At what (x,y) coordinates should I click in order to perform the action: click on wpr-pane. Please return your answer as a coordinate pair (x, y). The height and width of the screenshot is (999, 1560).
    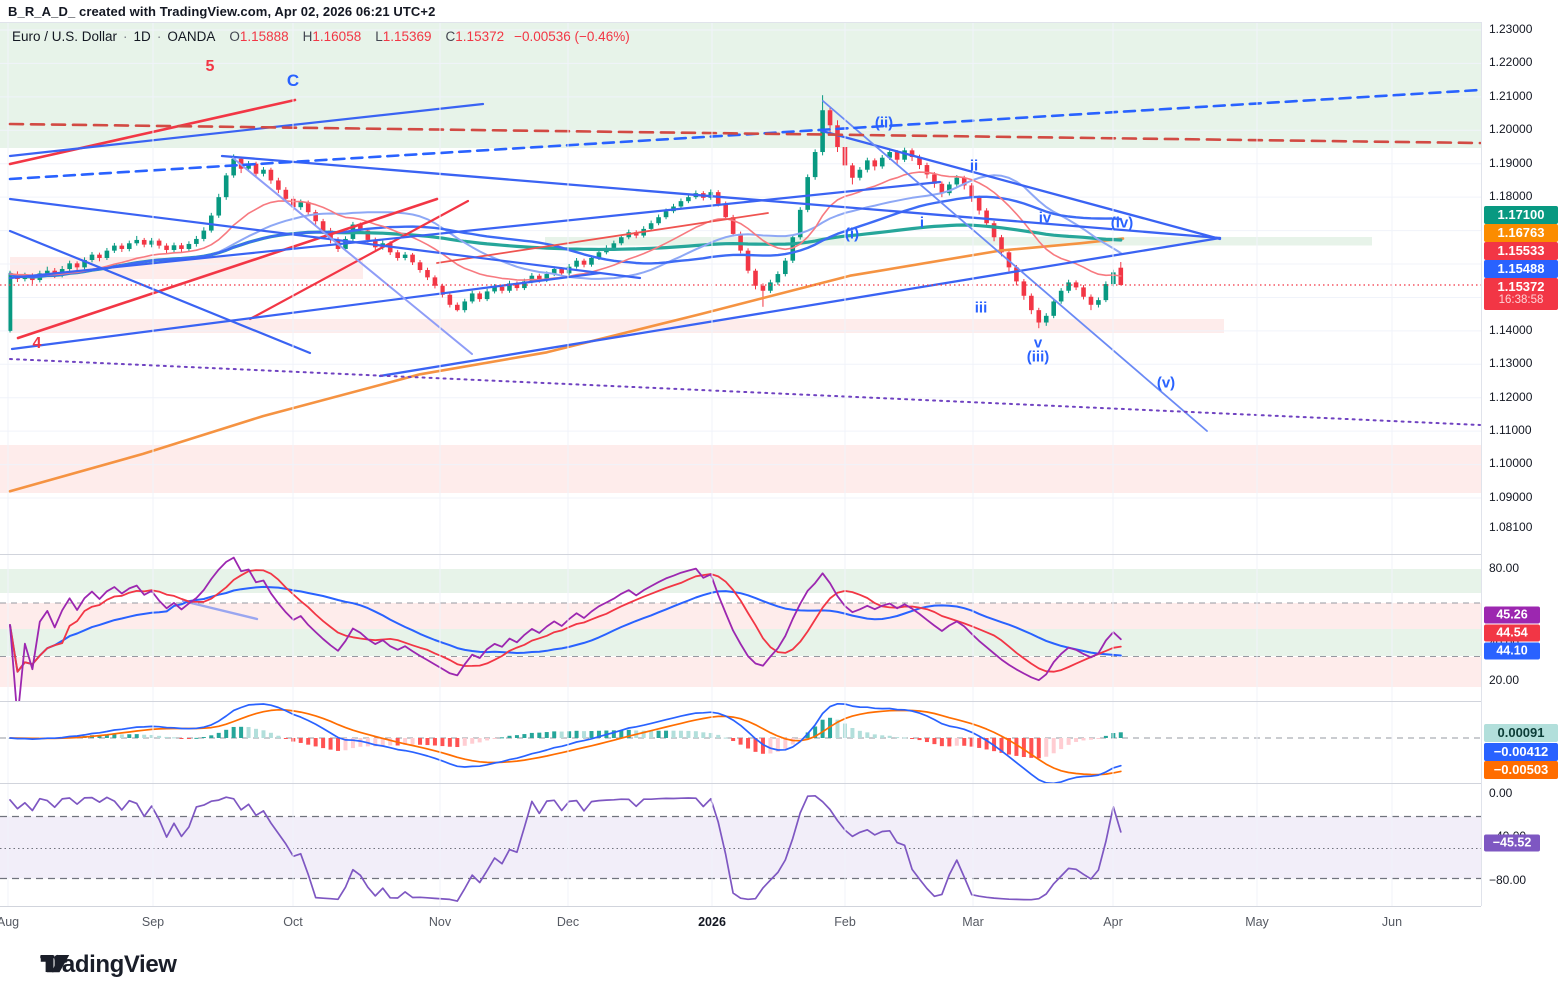
    Looking at the image, I should click on (740, 848).